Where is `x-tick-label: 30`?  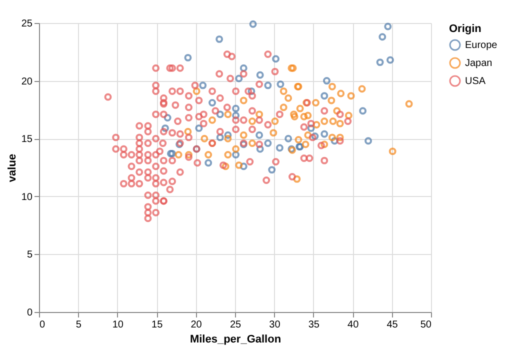
x-tick-label: 30 is located at coordinates (275, 325).